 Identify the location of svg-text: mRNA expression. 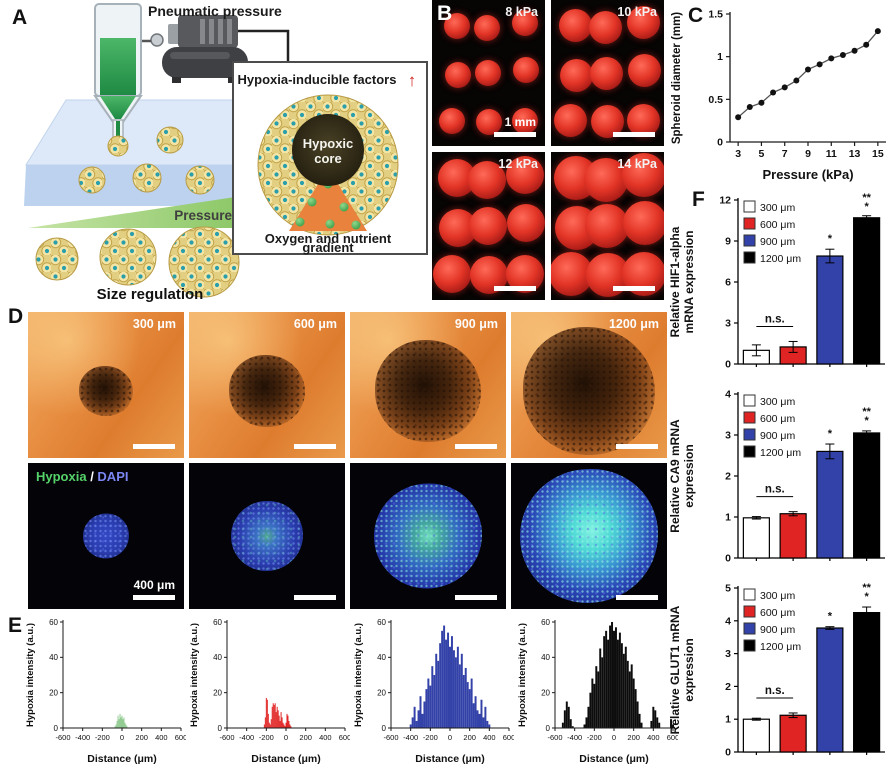
(689, 282).